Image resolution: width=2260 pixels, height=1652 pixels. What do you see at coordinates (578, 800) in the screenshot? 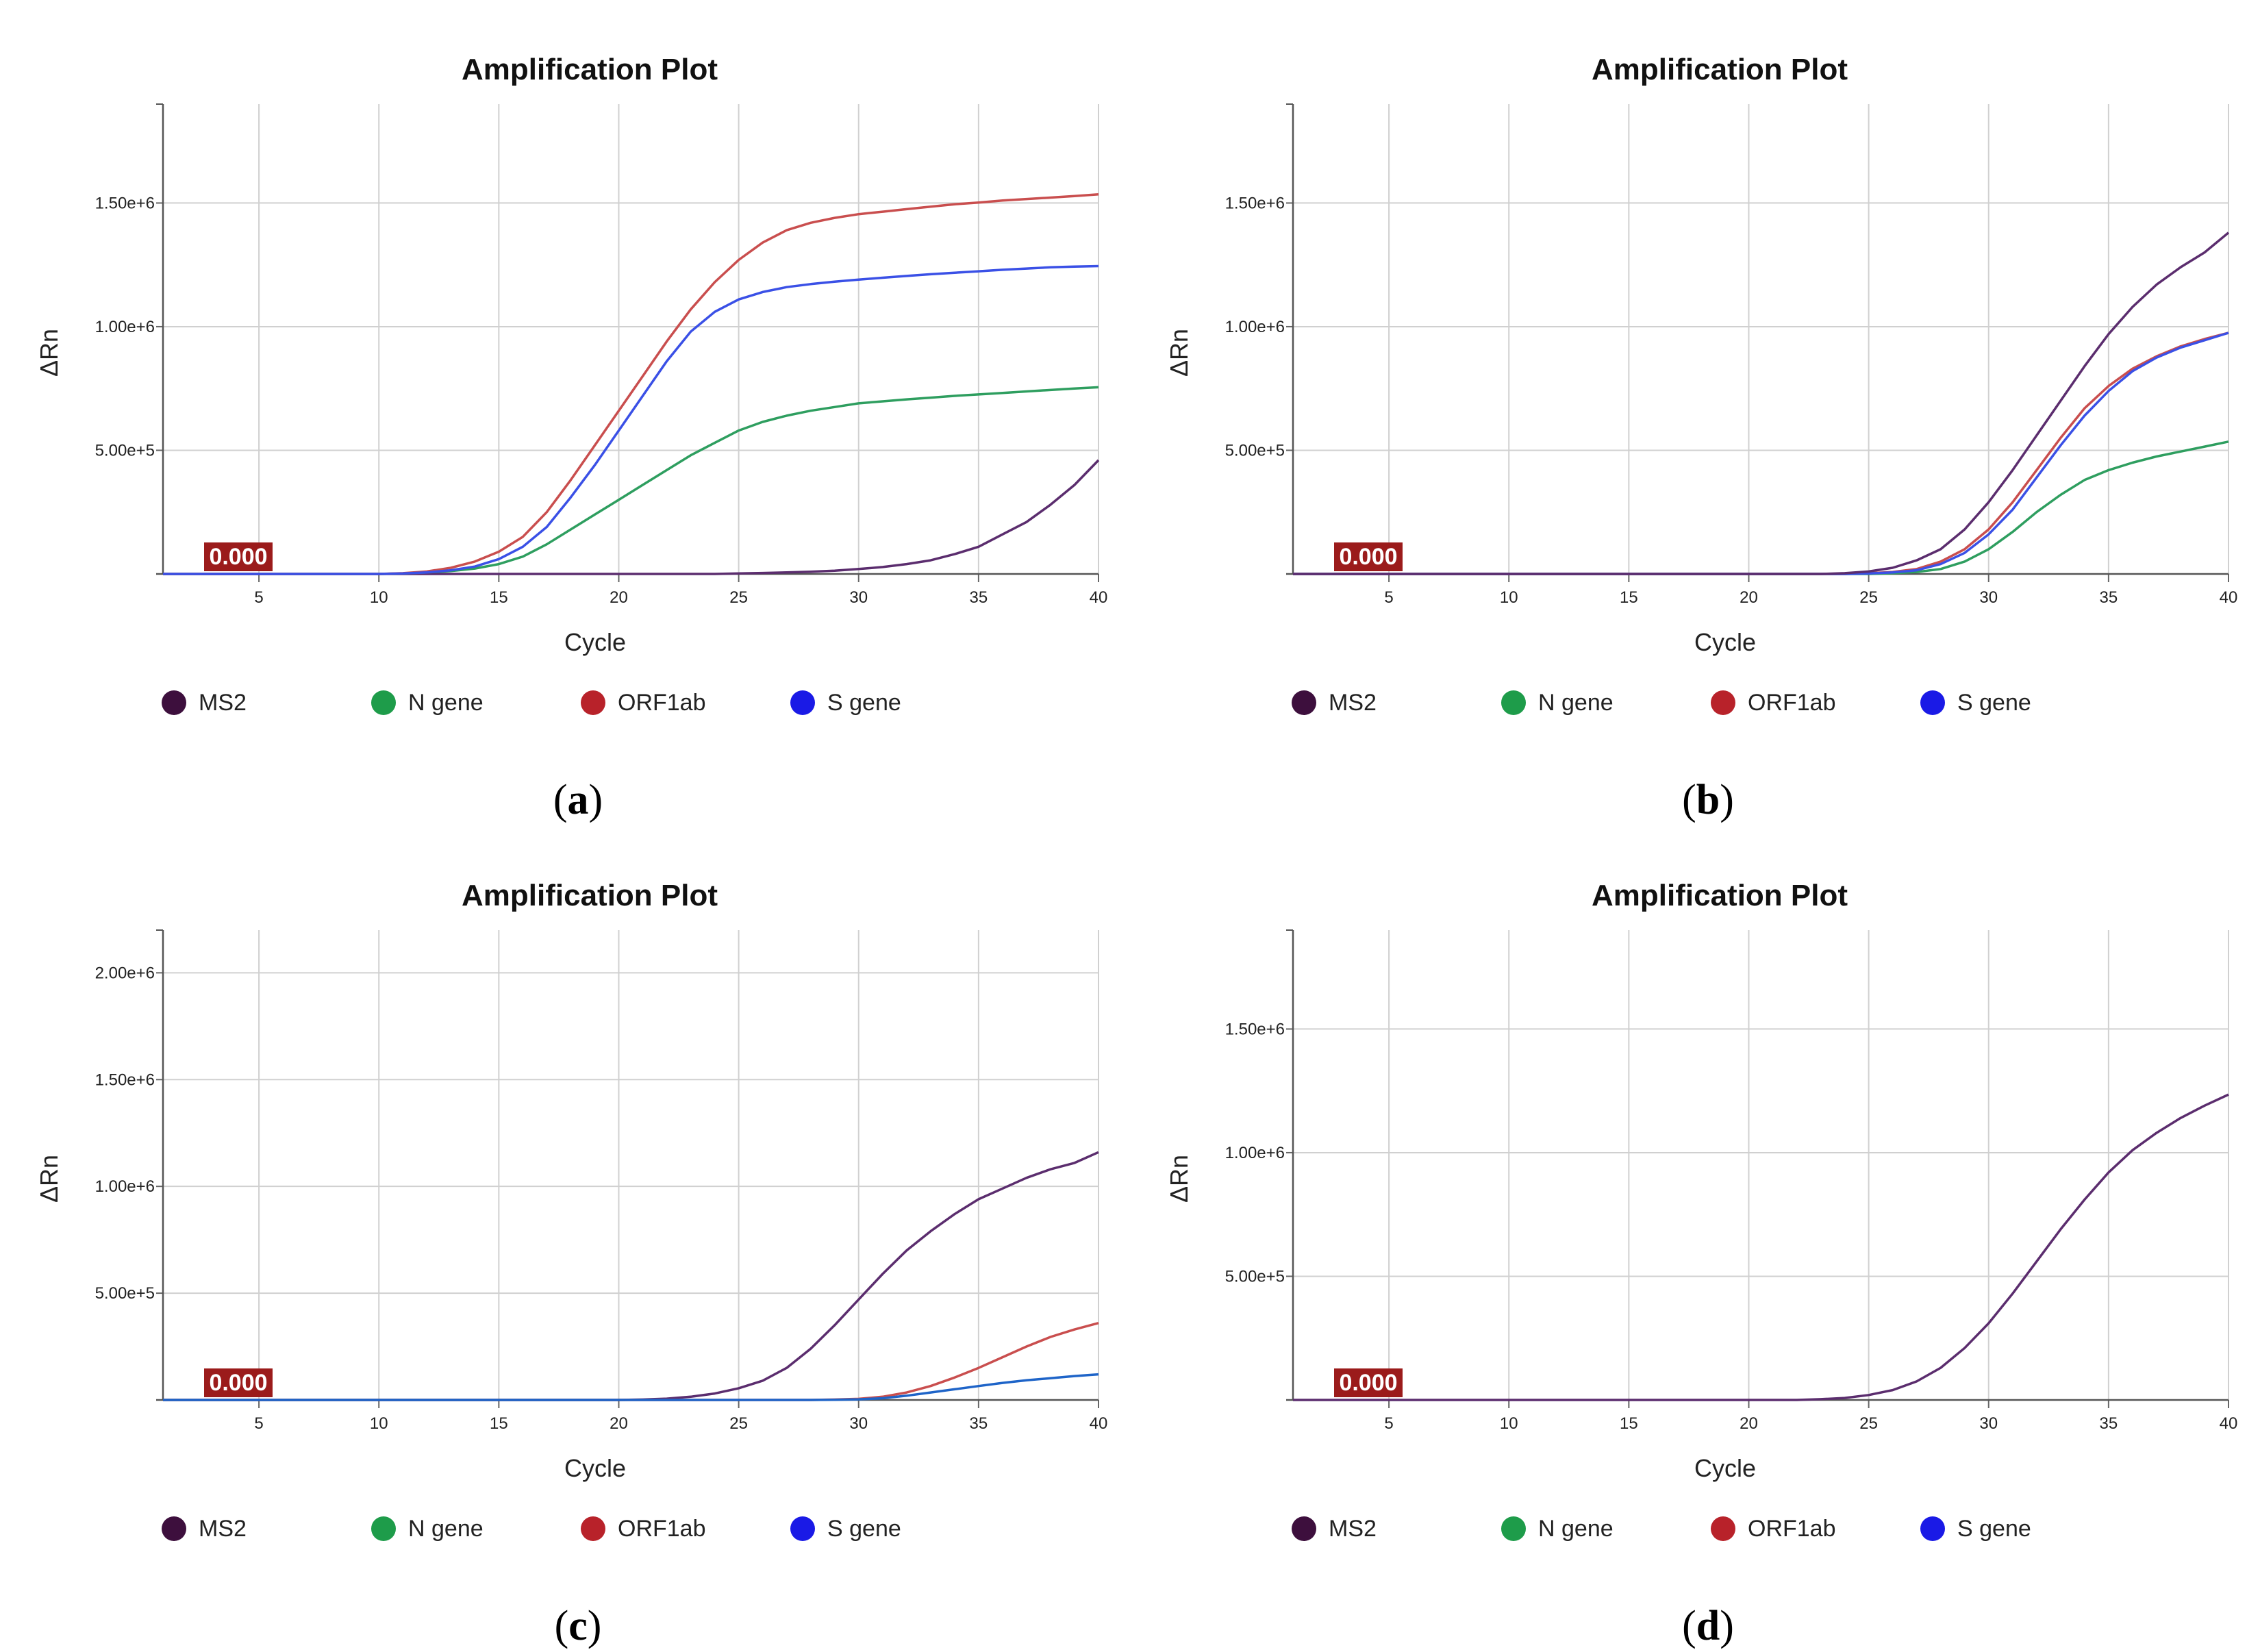
I see `panel-label: (a)` at bounding box center [578, 800].